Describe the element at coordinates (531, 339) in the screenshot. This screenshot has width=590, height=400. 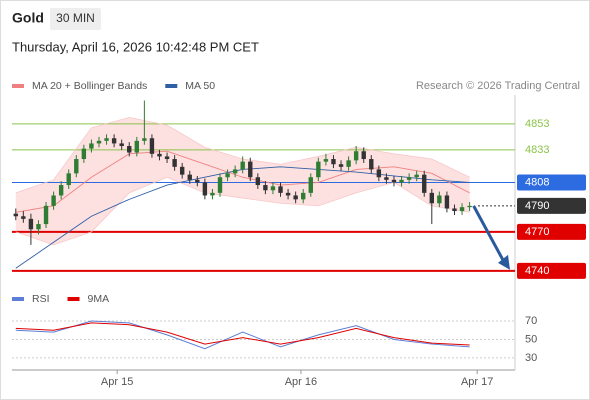
I see `y-tick-label: 50` at that location.